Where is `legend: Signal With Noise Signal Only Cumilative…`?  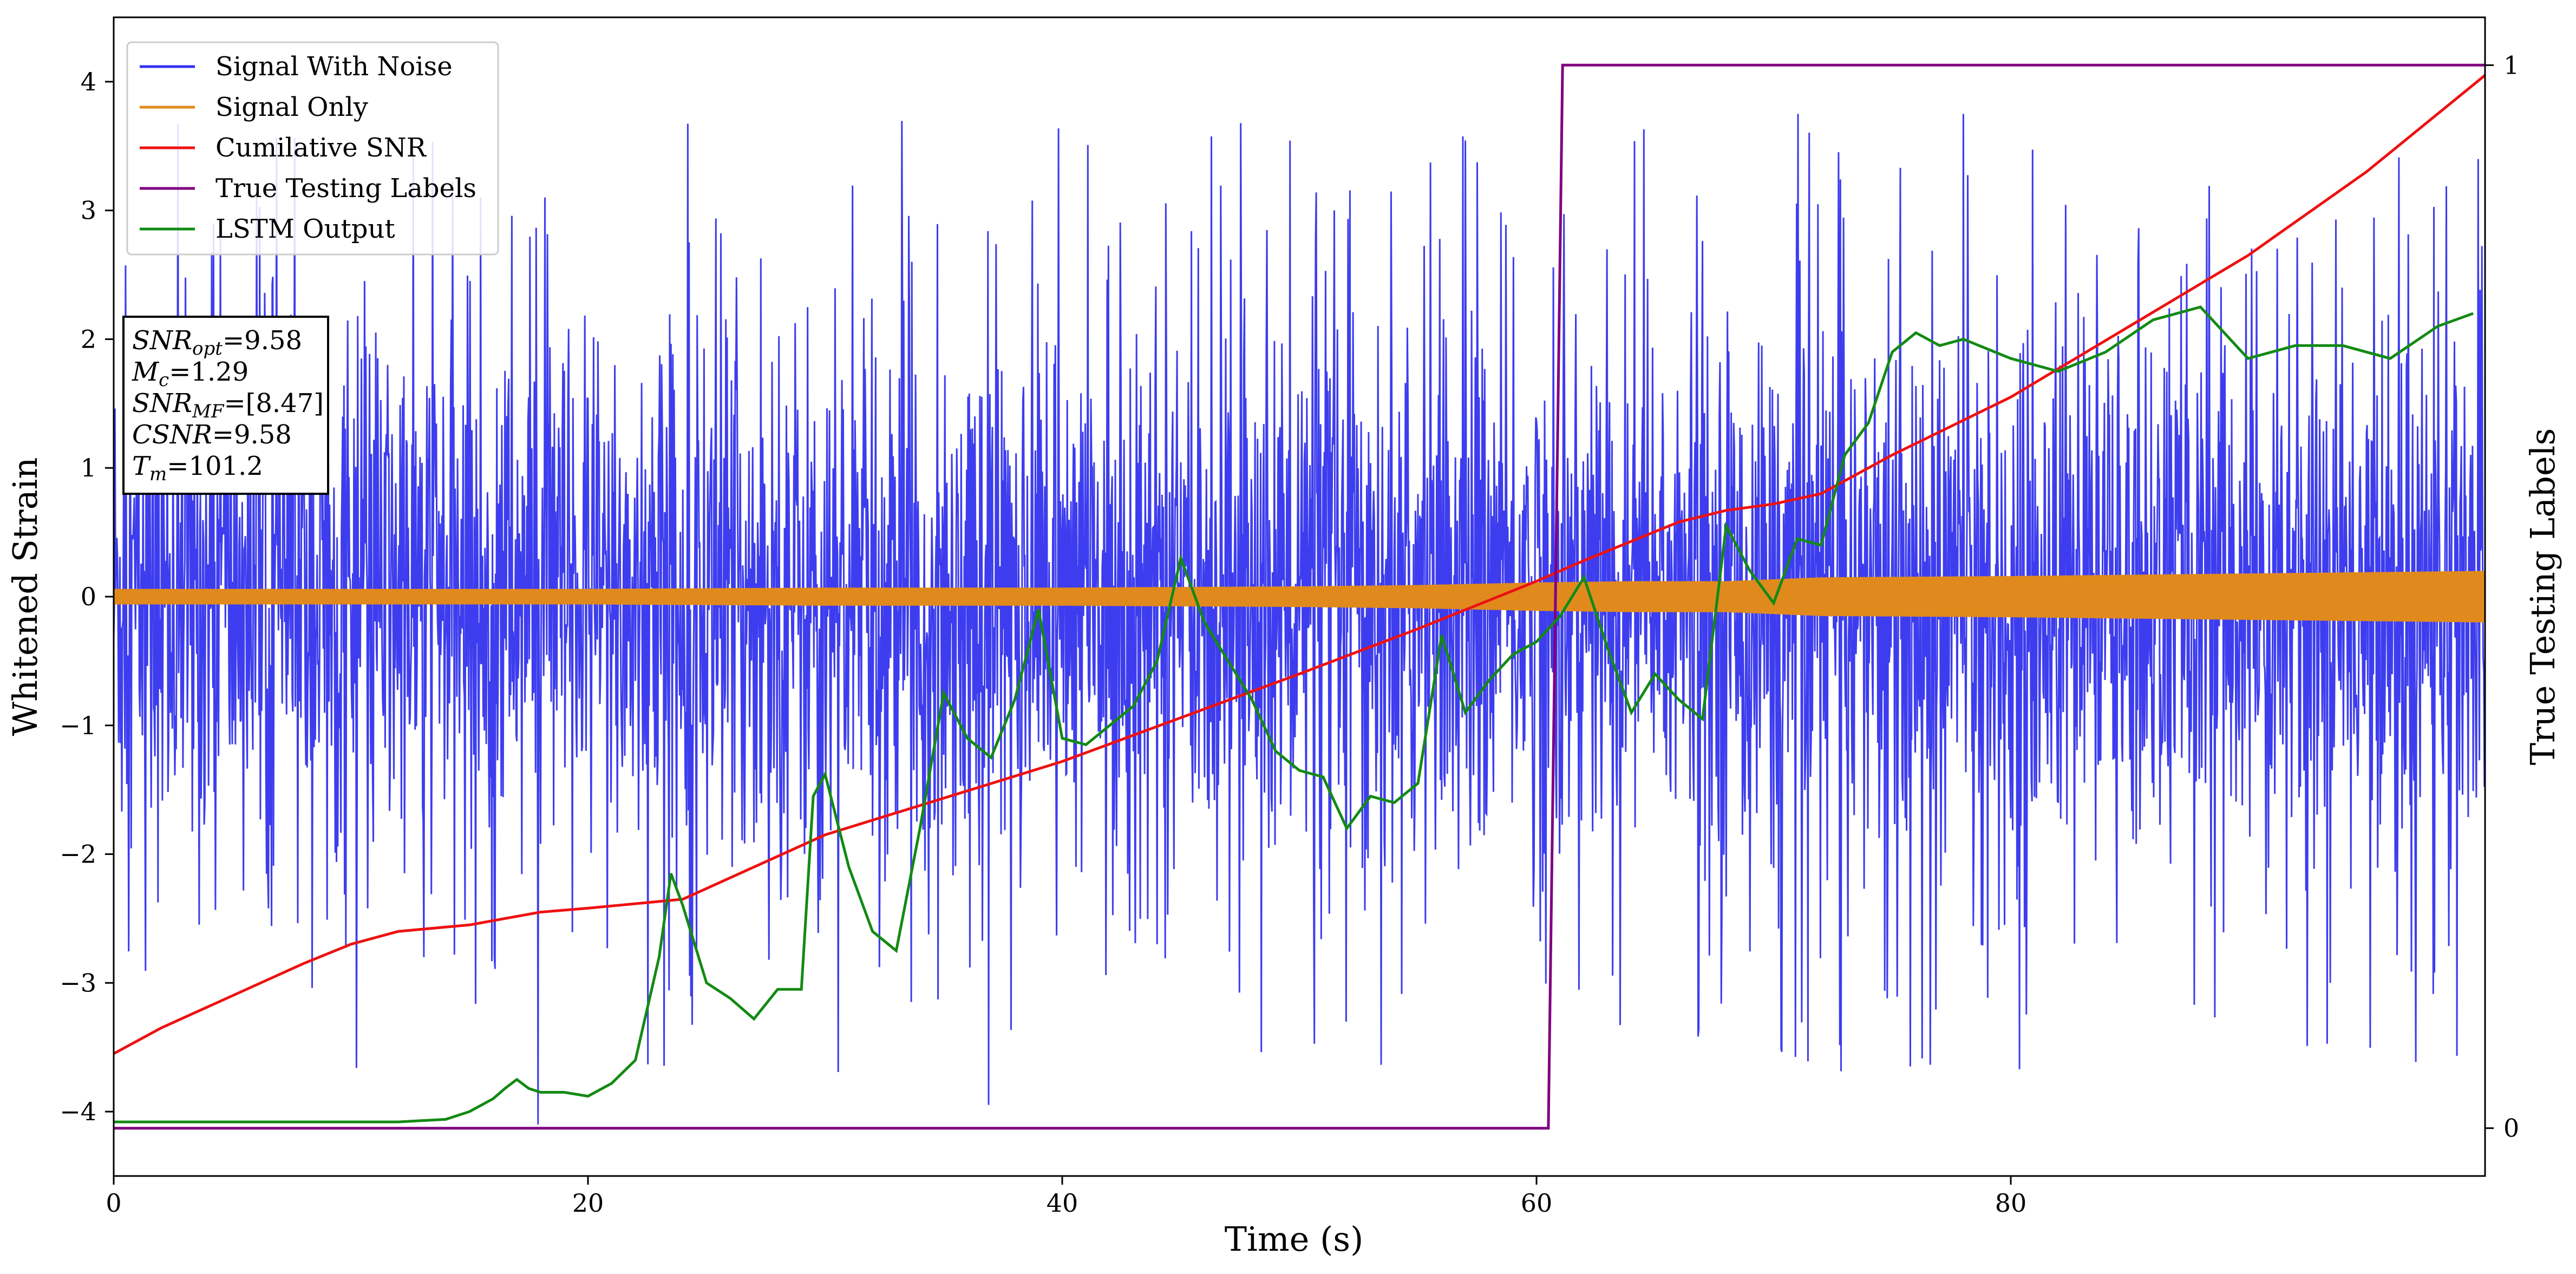
legend: Signal With Noise Signal Only Cumilative… is located at coordinates (312, 148).